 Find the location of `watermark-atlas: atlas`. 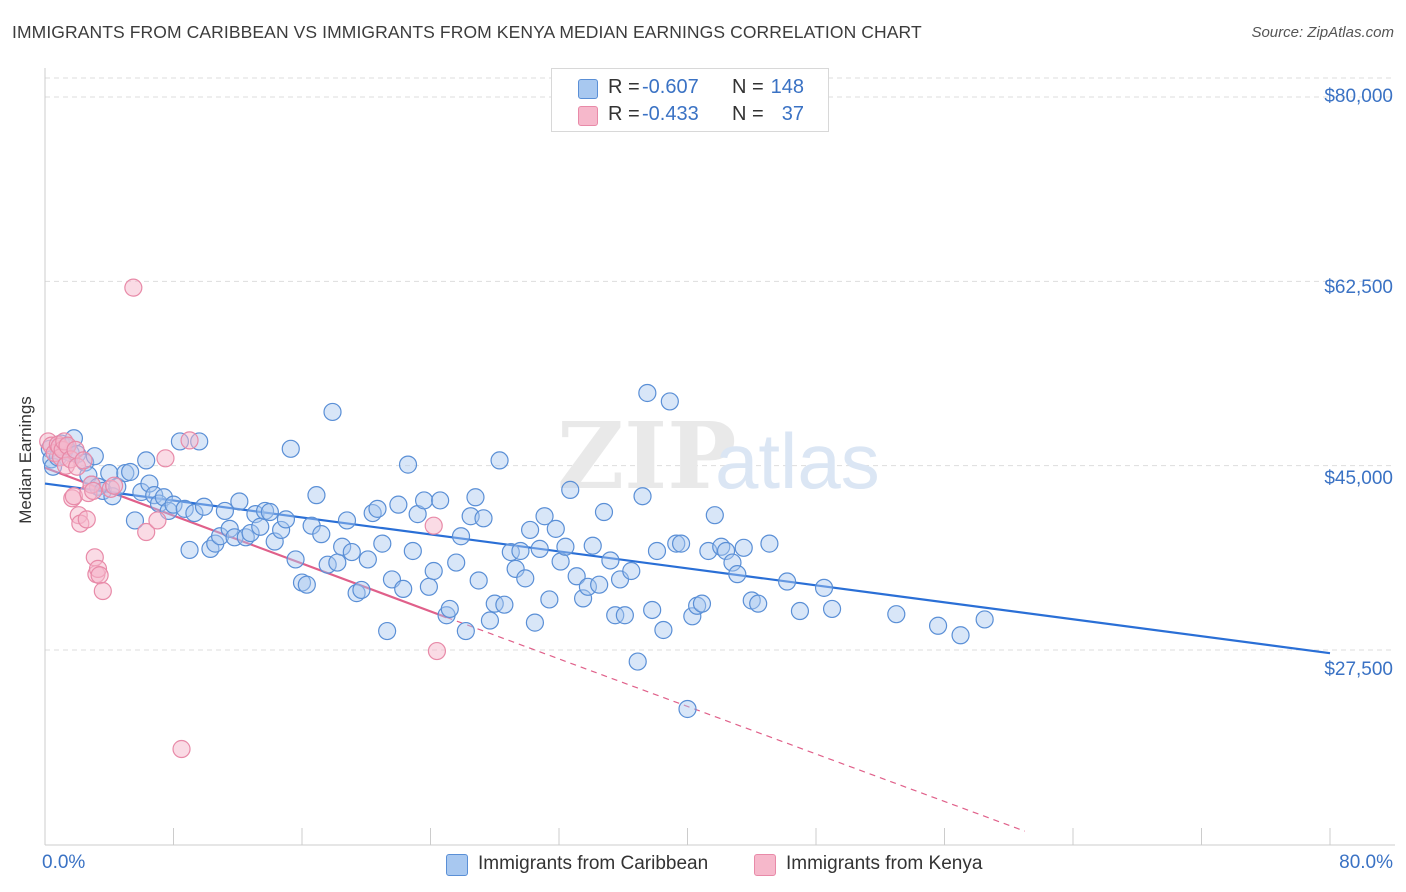

watermark-atlas: atlas is located at coordinates (797, 461).